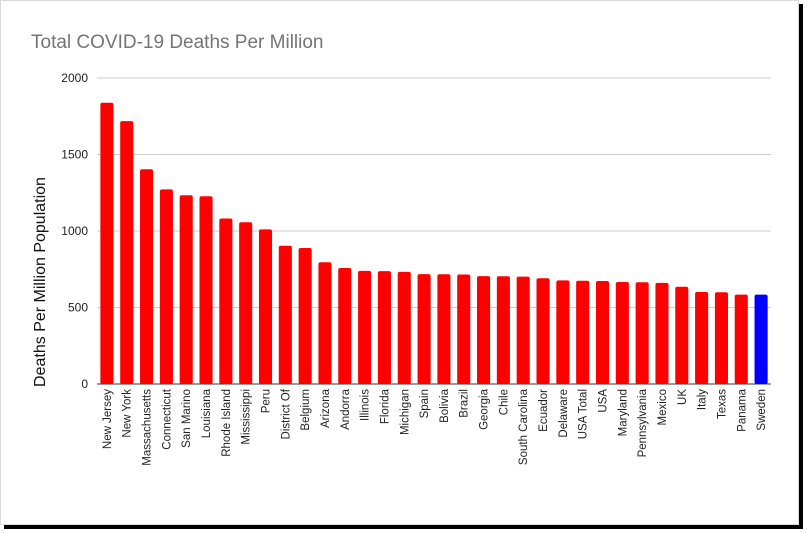 The height and width of the screenshot is (533, 807). I want to click on x-category-label: Mexico, so click(663, 407).